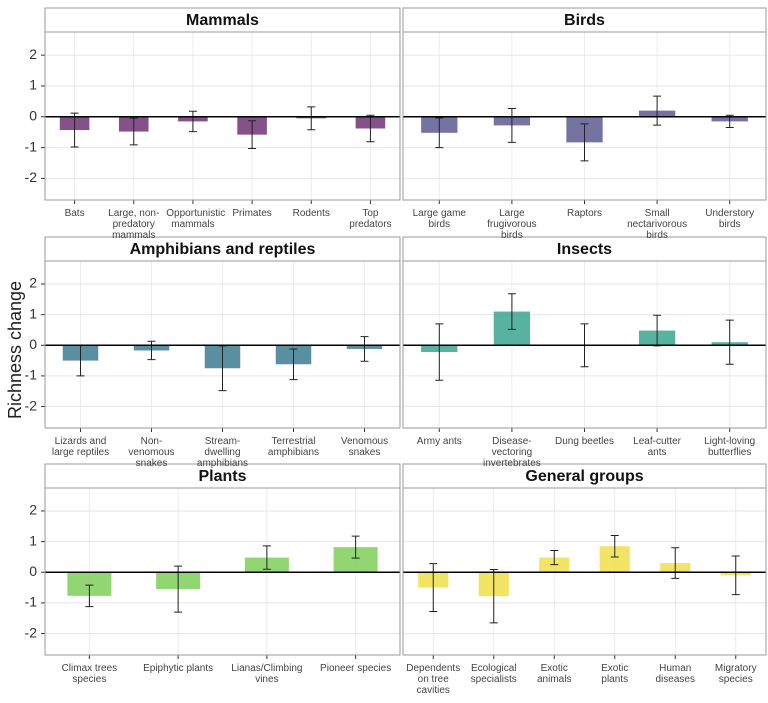  I want to click on x-tick-label: Migratory species, so click(735, 674).